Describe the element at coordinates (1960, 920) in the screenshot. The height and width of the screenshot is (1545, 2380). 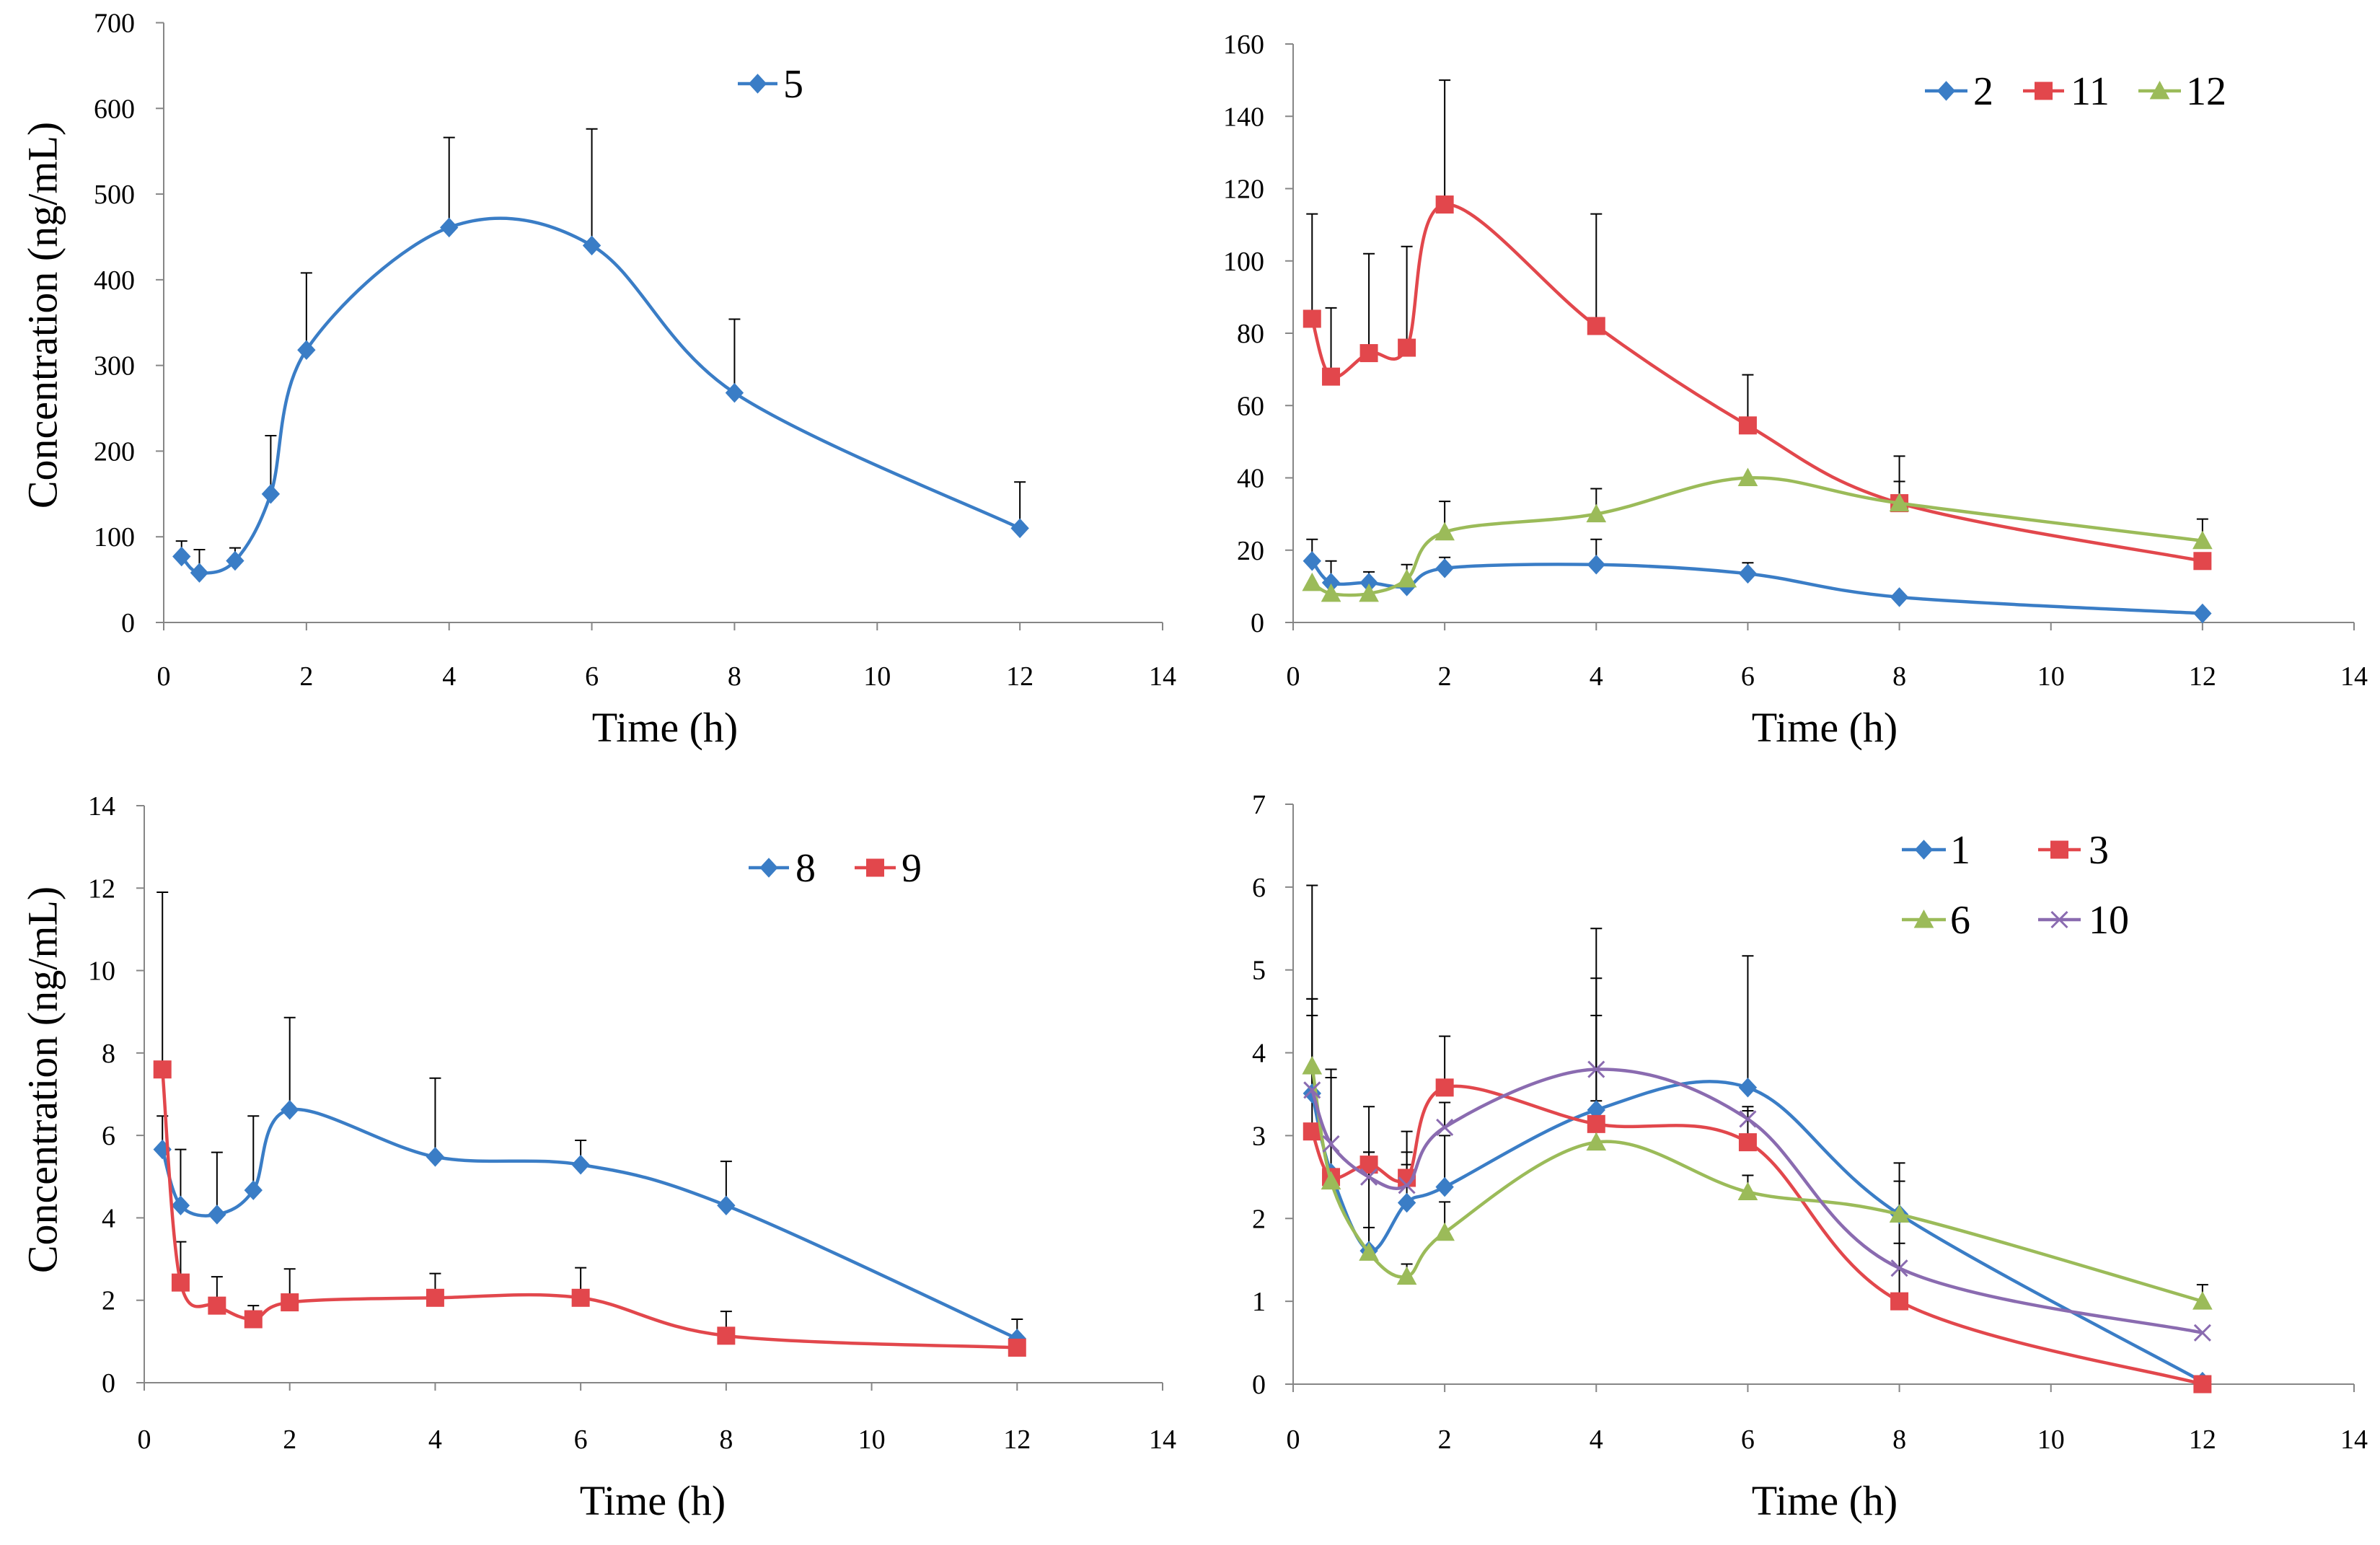
I see `legend-label: 6` at that location.